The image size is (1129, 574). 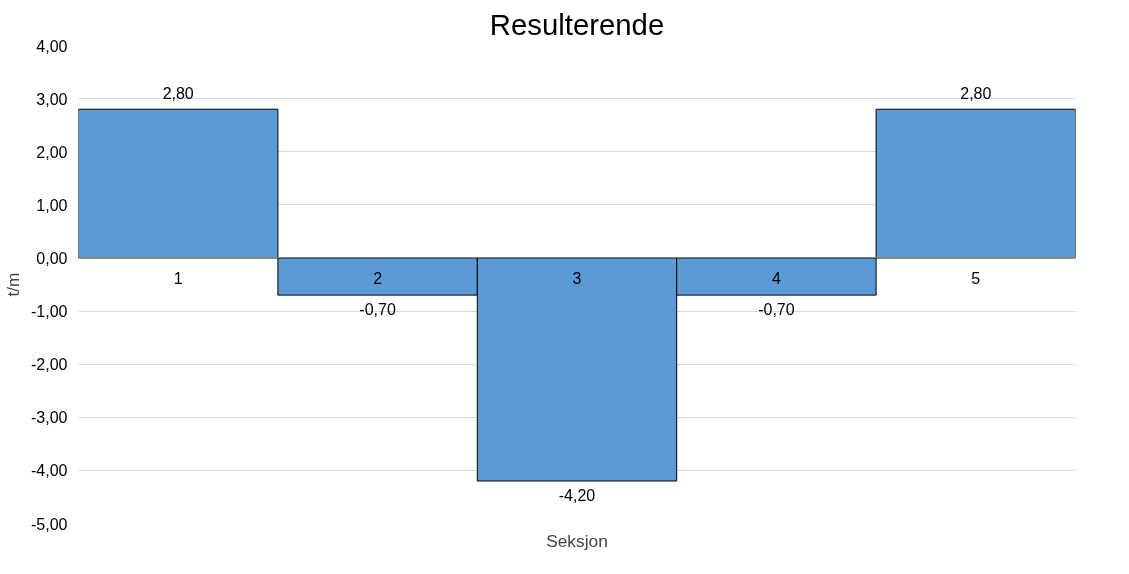 I want to click on y-tick-label: 0,00, so click(x=52, y=258).